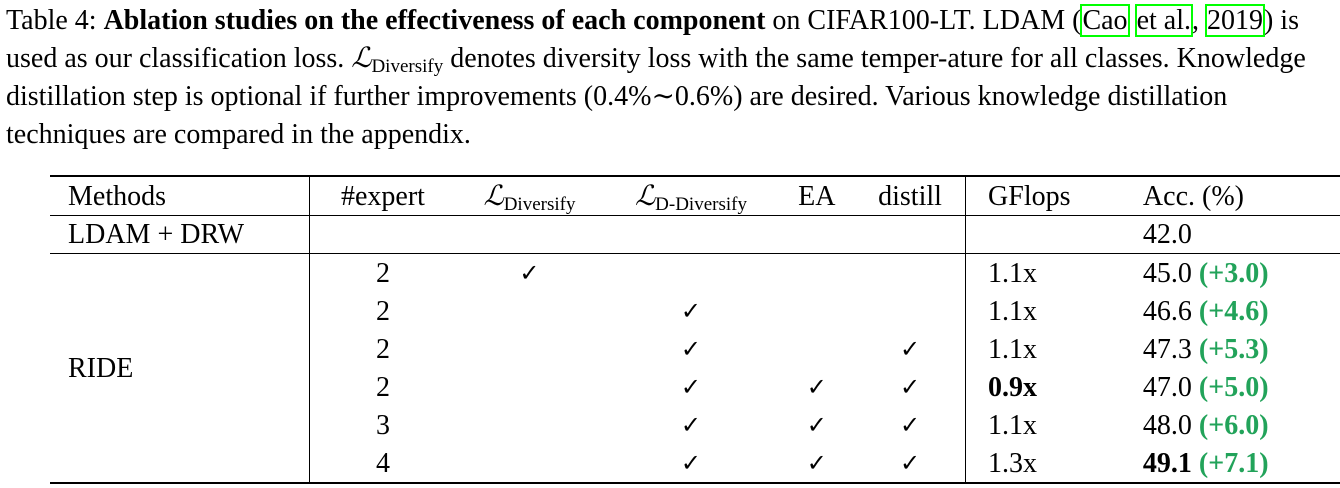  Describe the element at coordinates (382, 425) in the screenshot. I see `expert-count: 3` at that location.